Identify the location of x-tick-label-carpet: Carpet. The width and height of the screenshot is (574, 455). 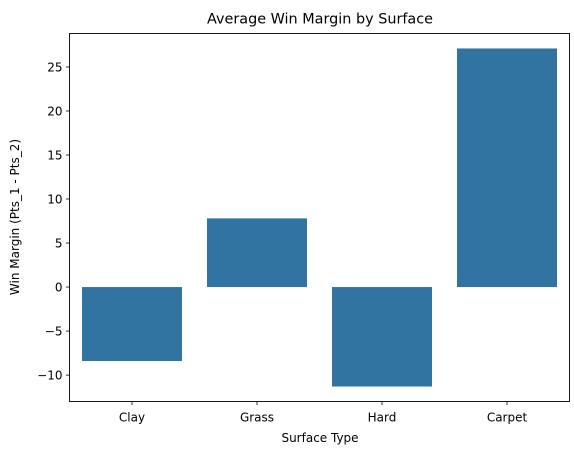
(507, 418).